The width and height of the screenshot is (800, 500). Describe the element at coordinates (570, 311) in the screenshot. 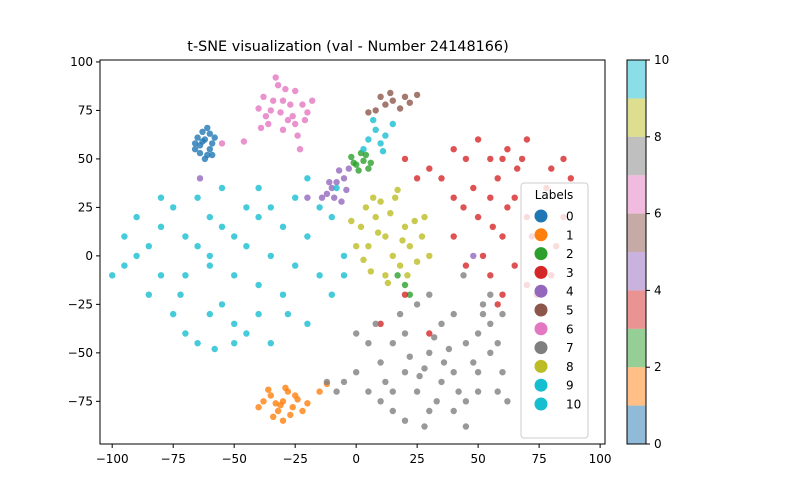

I see `legend-label: 5` at that location.